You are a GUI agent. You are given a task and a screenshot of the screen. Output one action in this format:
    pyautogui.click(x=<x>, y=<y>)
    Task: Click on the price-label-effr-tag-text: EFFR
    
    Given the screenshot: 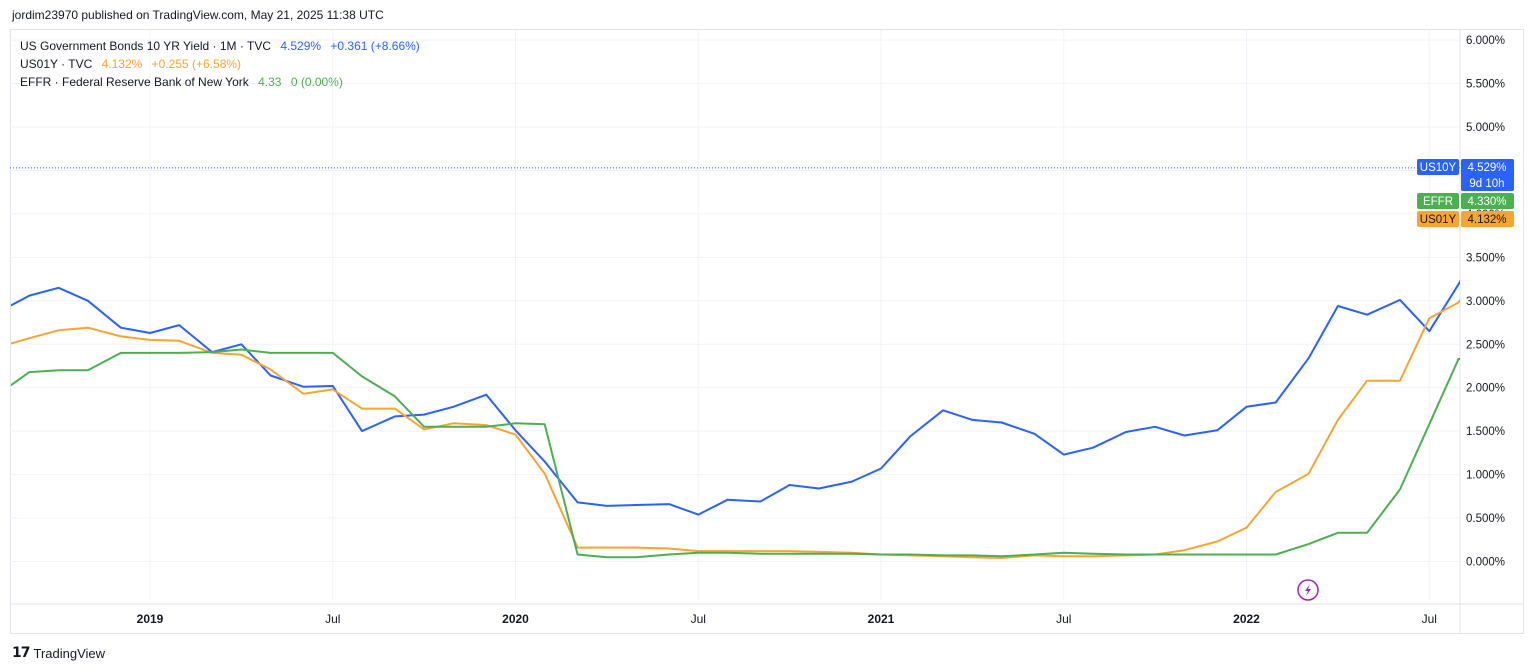 What is the action you would take?
    pyautogui.click(x=1438, y=202)
    